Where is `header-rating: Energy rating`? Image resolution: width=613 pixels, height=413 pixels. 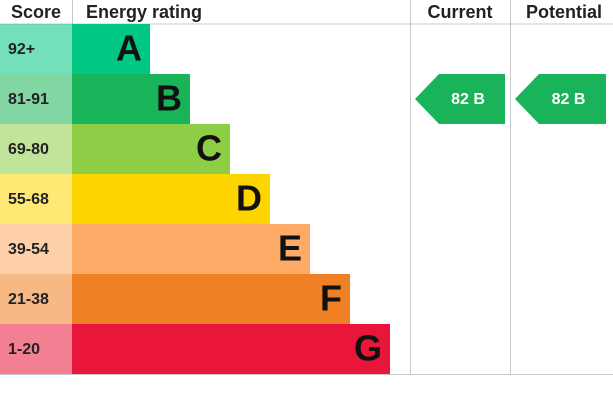 header-rating: Energy rating is located at coordinates (144, 12).